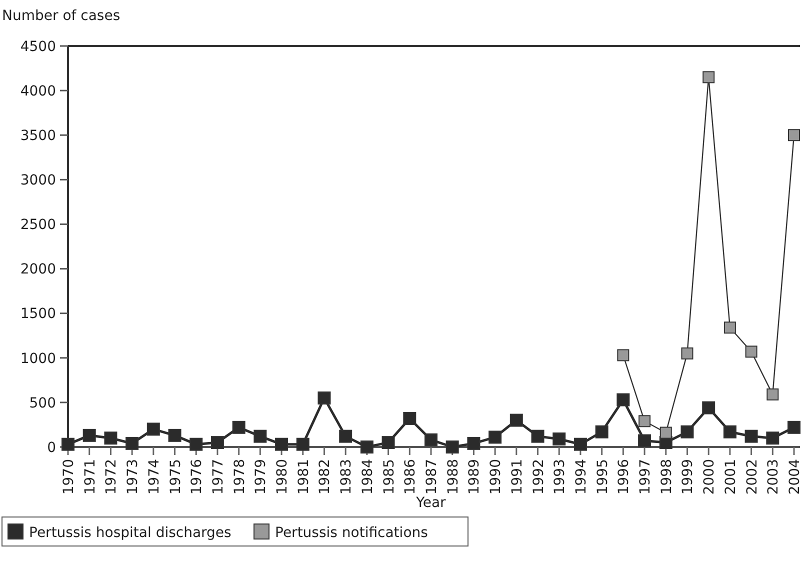  What do you see at coordinates (112, 477) in the screenshot?
I see `x-tick-label: 1972` at bounding box center [112, 477].